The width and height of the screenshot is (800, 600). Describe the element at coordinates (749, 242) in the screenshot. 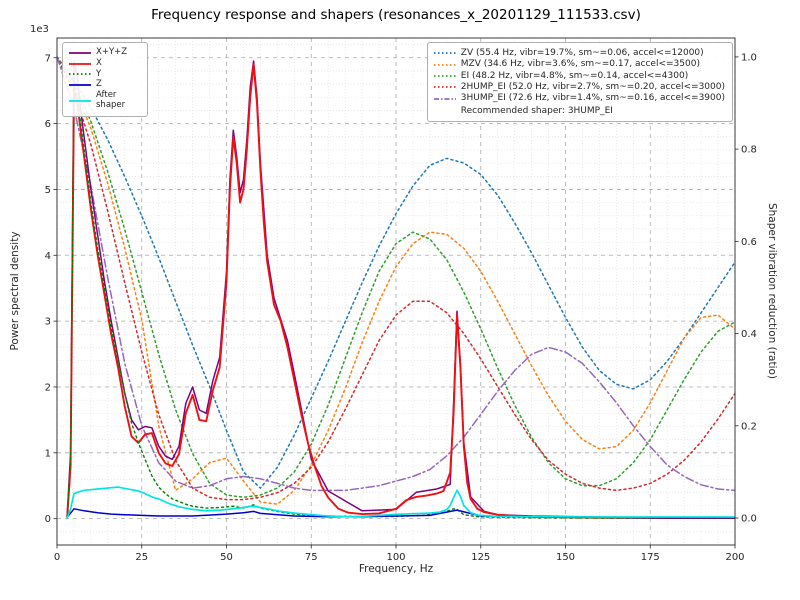

I see `y-right-tick-label: 0.6` at that location.